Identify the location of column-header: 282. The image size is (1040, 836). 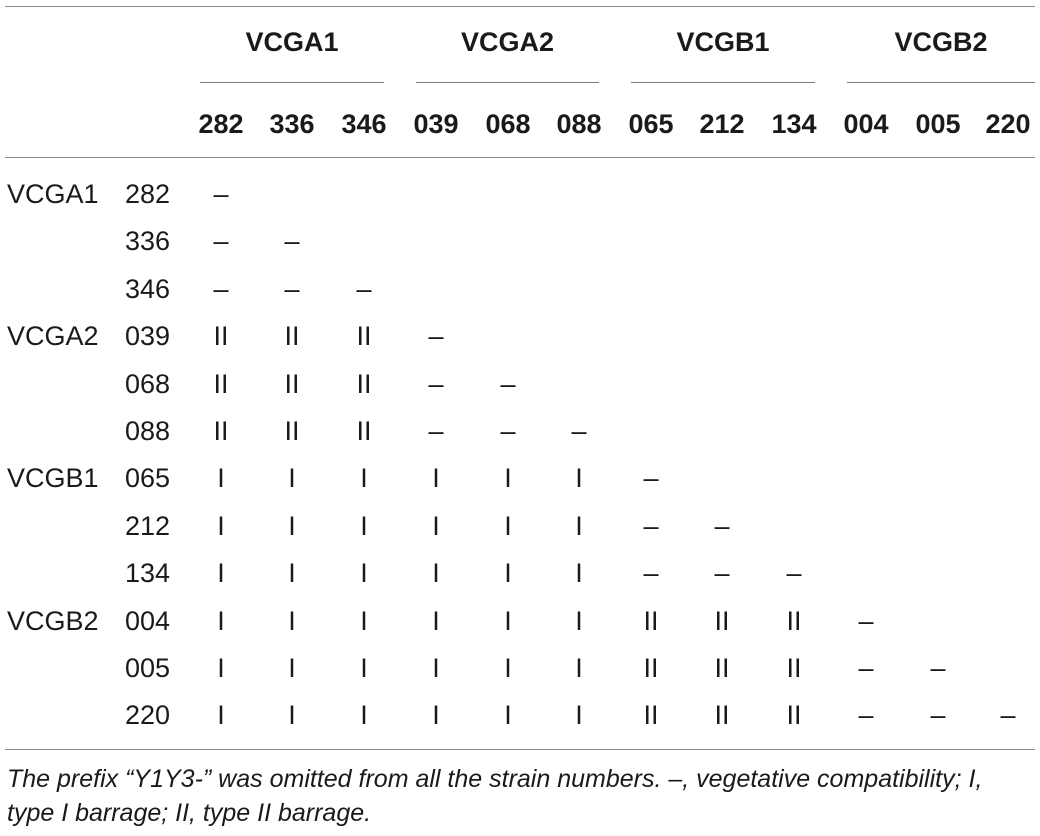
(221, 124).